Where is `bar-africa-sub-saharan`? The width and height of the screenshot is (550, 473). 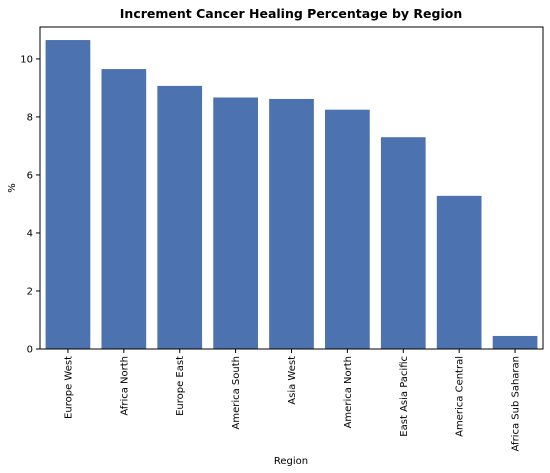 bar-africa-sub-saharan is located at coordinates (515, 342).